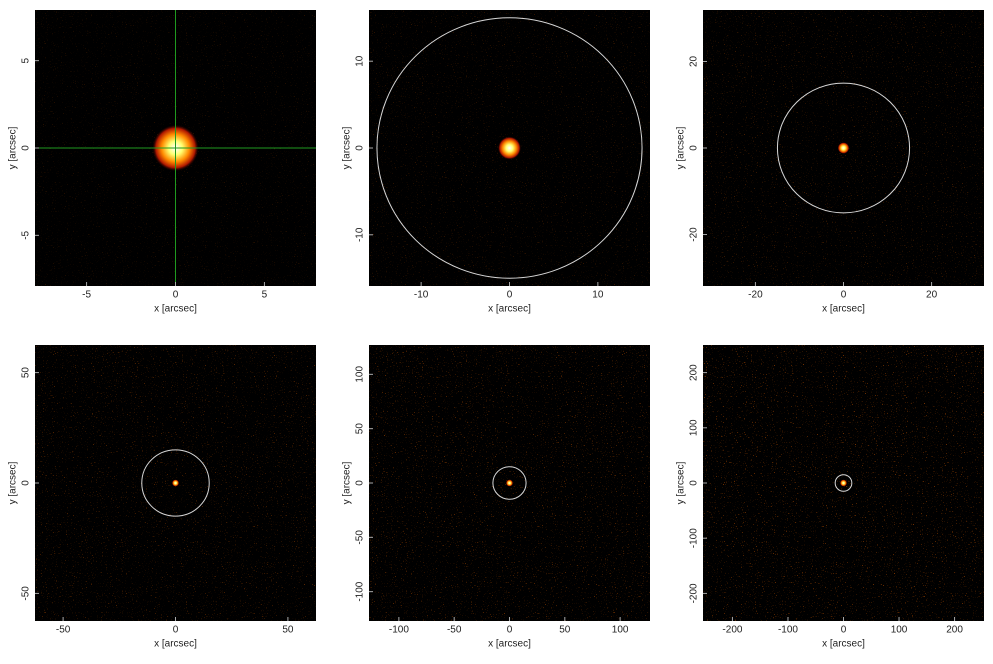 This screenshot has height=664, width=993. I want to click on x-tick-label: 200, so click(954, 630).